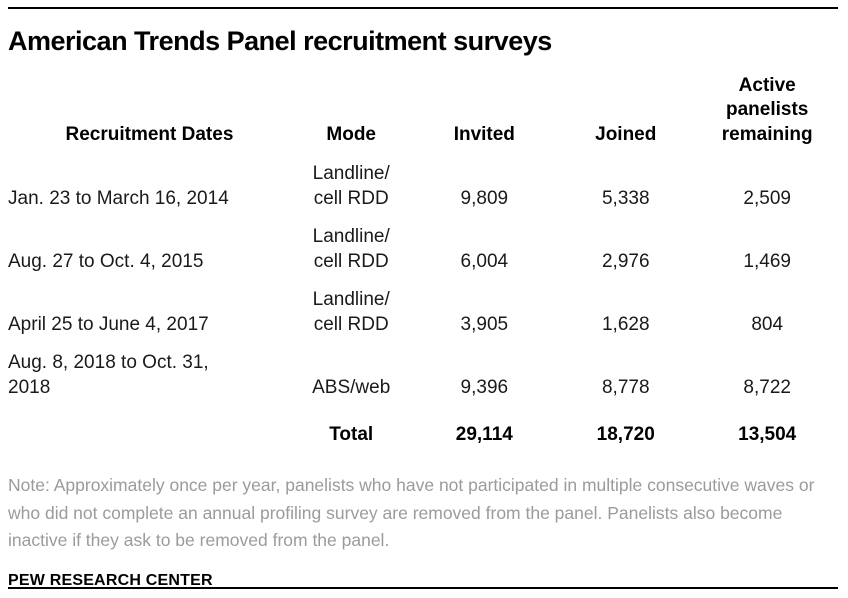 The image size is (848, 598). I want to click on bottom-rule, so click(423, 588).